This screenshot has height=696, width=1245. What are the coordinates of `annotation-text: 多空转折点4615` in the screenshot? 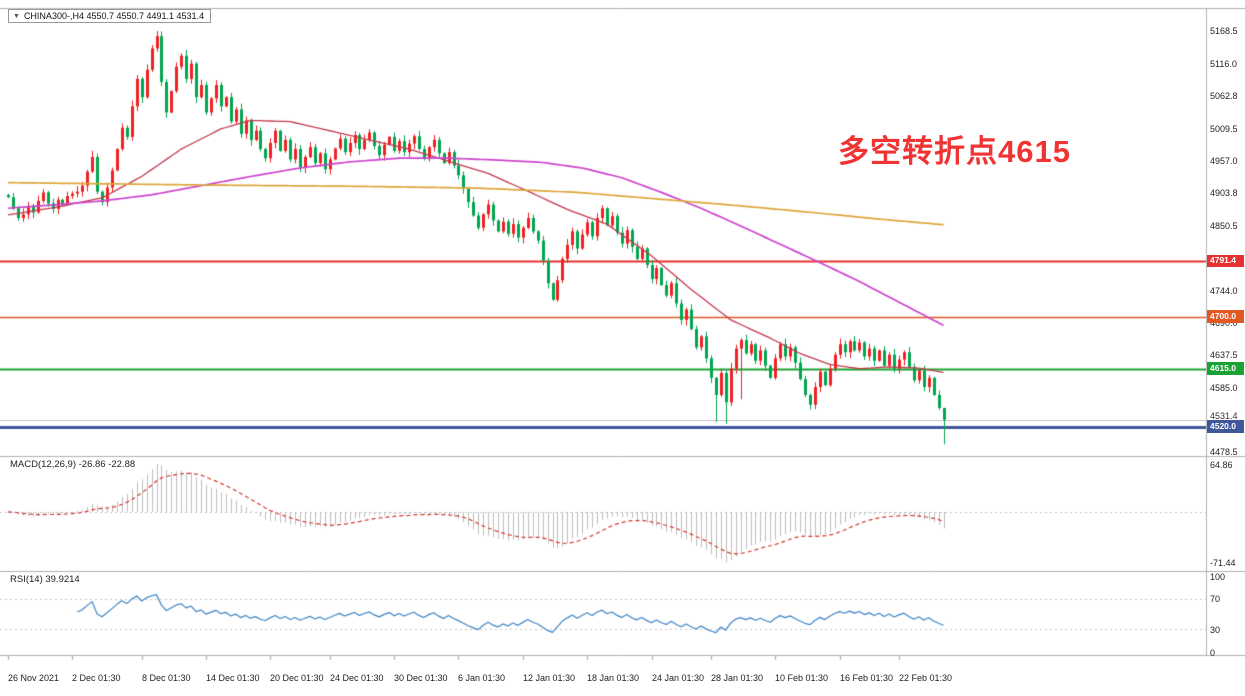 It's located at (954, 151).